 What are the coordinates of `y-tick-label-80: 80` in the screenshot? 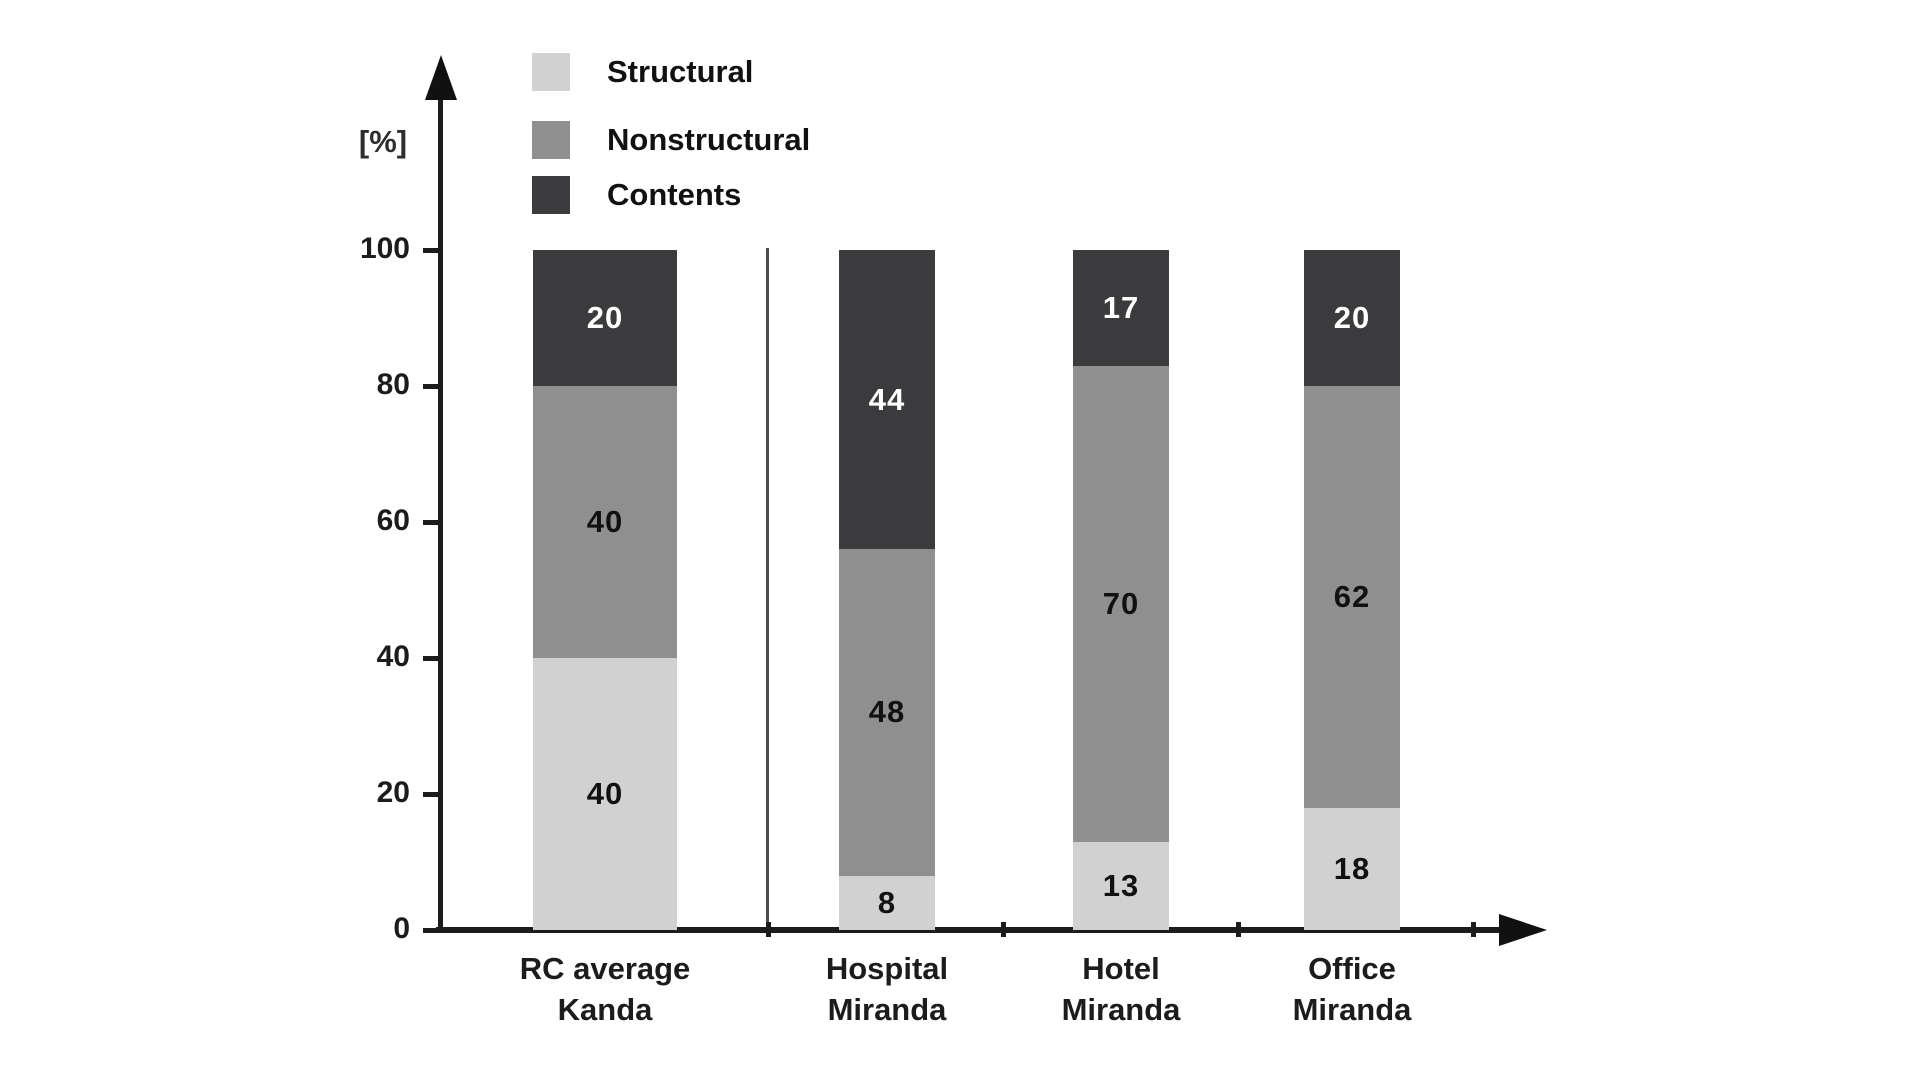 It's located at (393, 384).